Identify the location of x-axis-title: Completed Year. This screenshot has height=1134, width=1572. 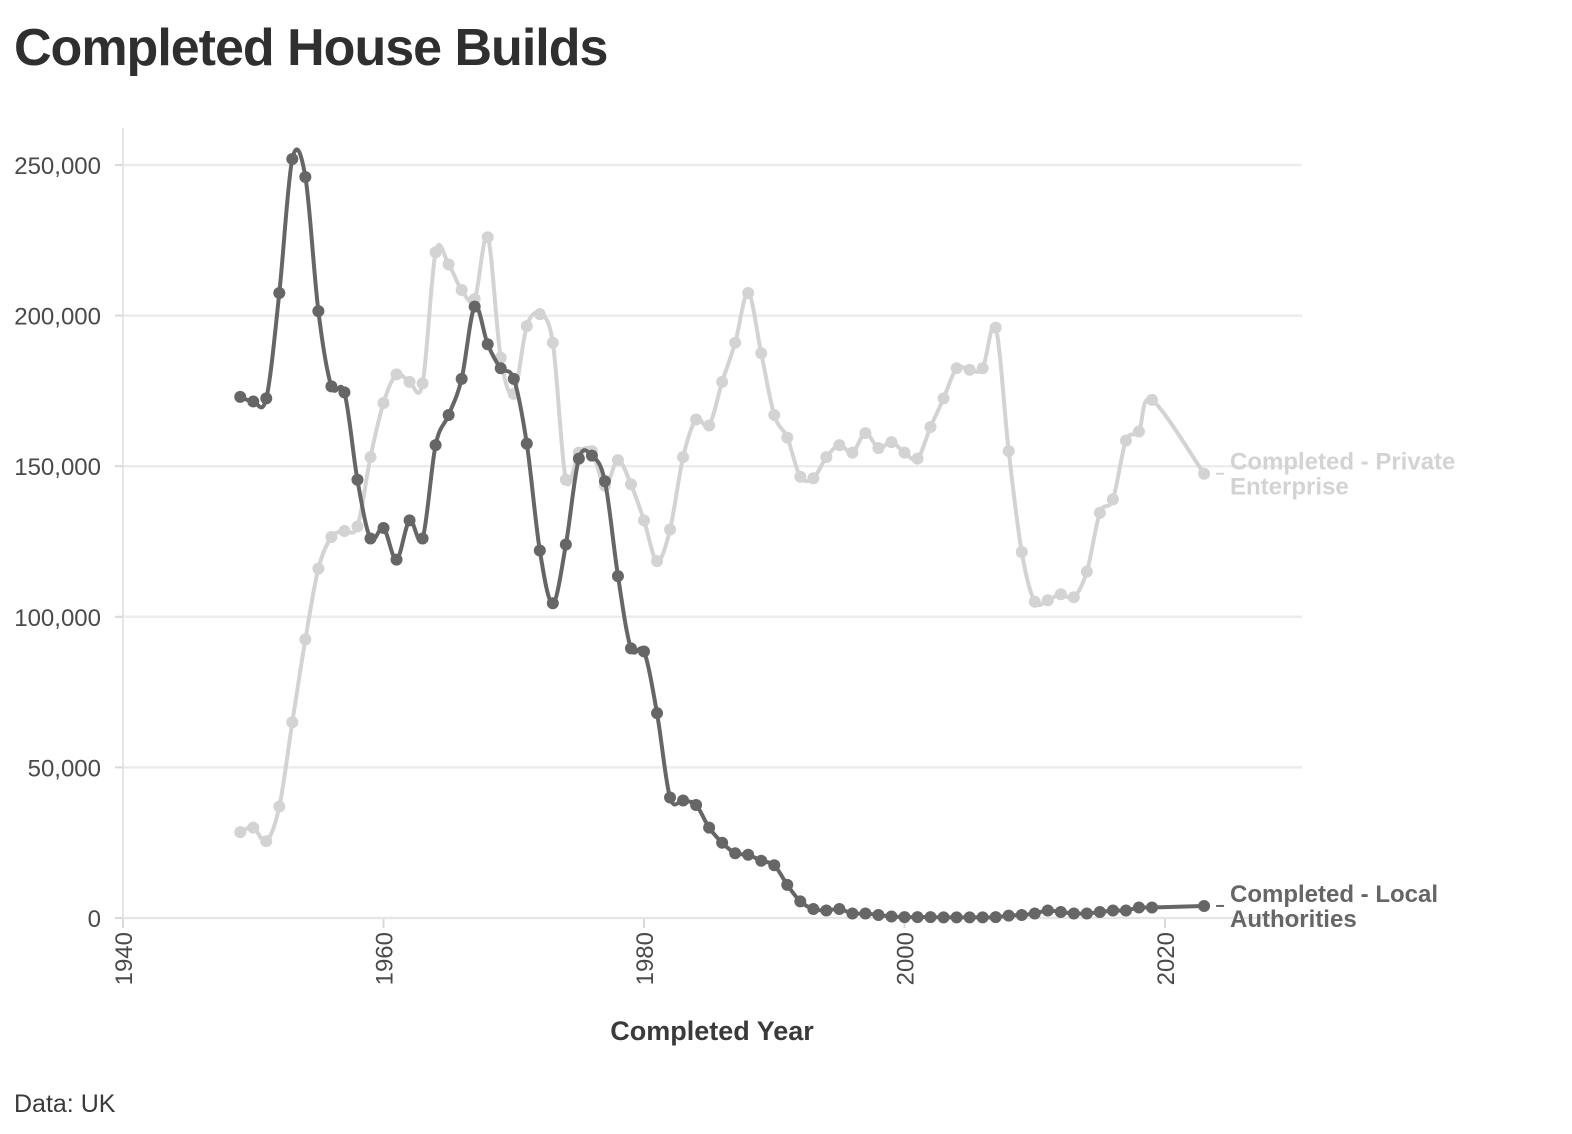
(712, 1031).